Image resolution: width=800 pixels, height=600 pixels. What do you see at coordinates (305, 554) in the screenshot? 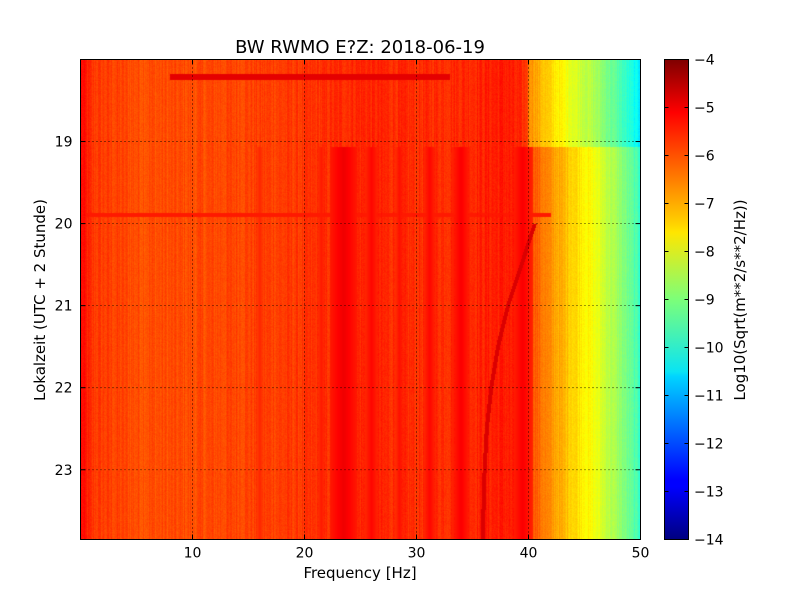
I see `x-tick-label: 20` at bounding box center [305, 554].